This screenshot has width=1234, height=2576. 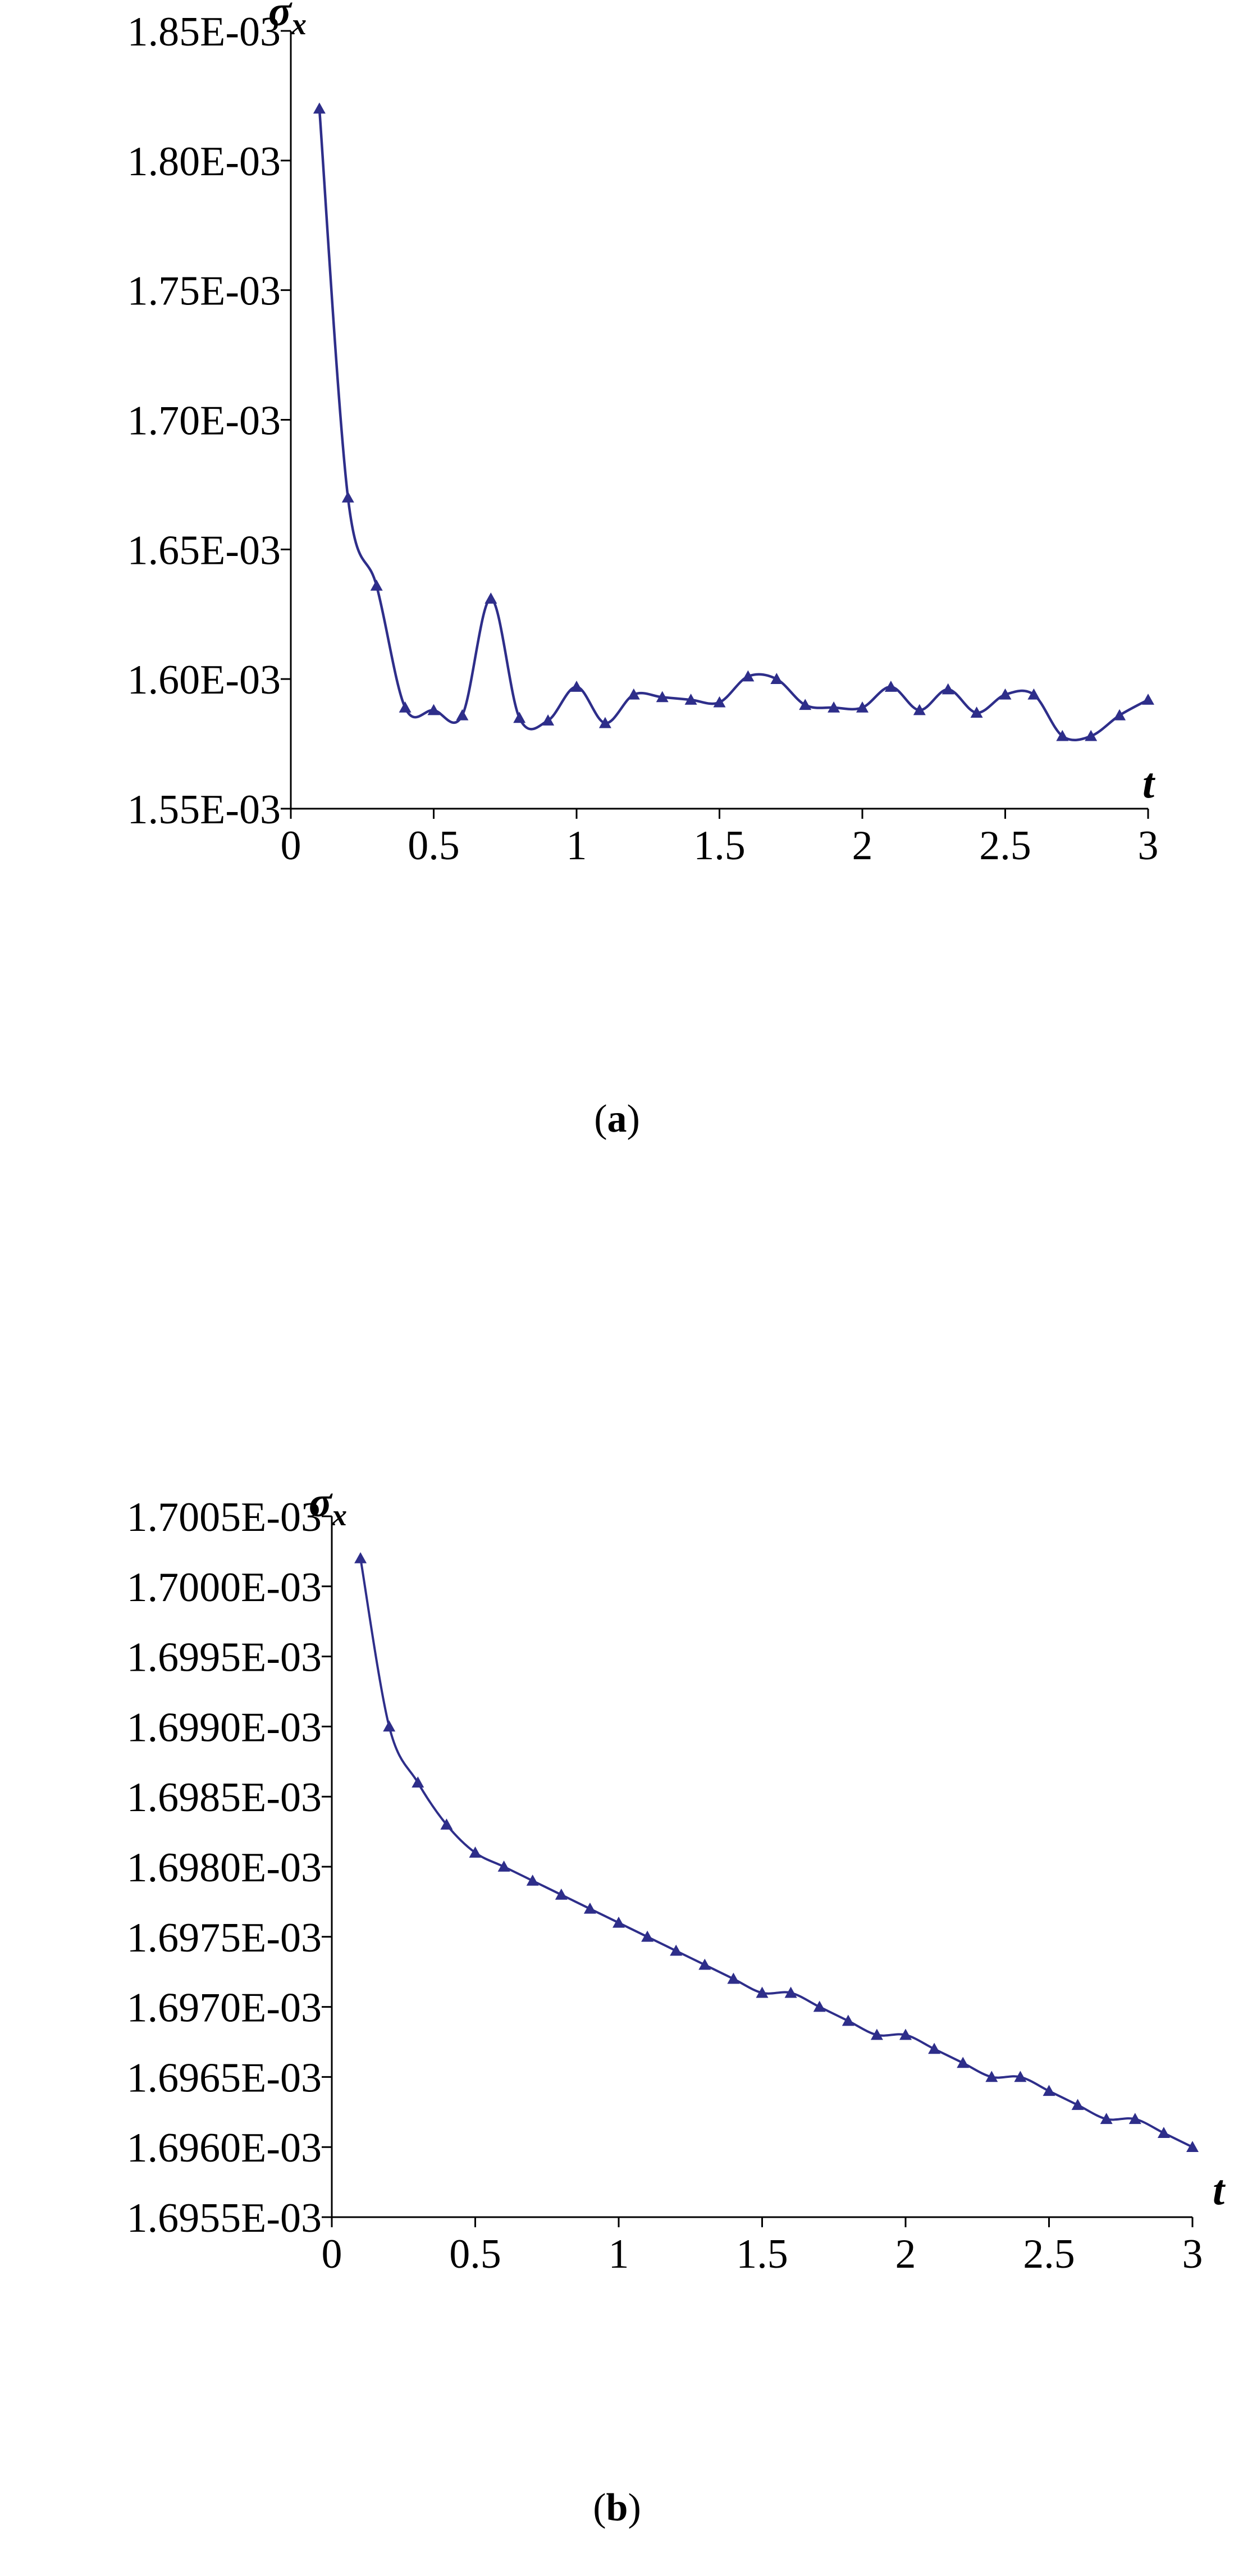 I want to click on chart-b-x-tick-label: 0, so click(x=332, y=2254).